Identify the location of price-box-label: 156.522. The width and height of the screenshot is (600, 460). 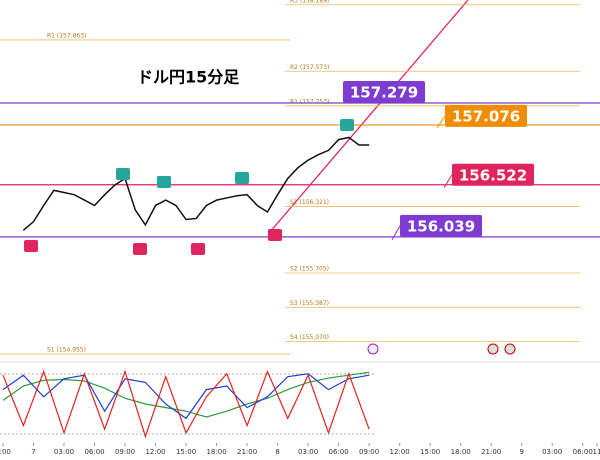
(493, 175).